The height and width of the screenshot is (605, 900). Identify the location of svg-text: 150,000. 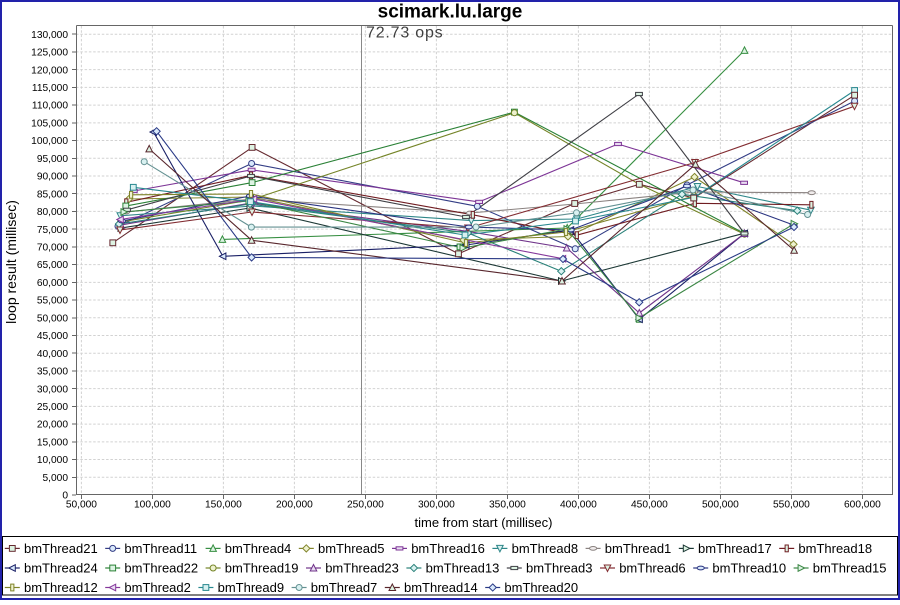
(223, 505).